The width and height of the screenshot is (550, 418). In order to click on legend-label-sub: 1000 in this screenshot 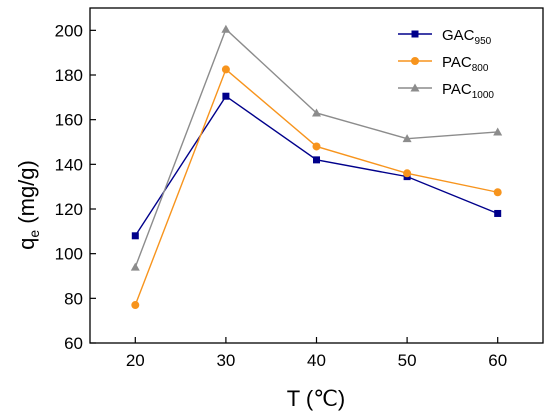, I will do `click(483, 95)`.